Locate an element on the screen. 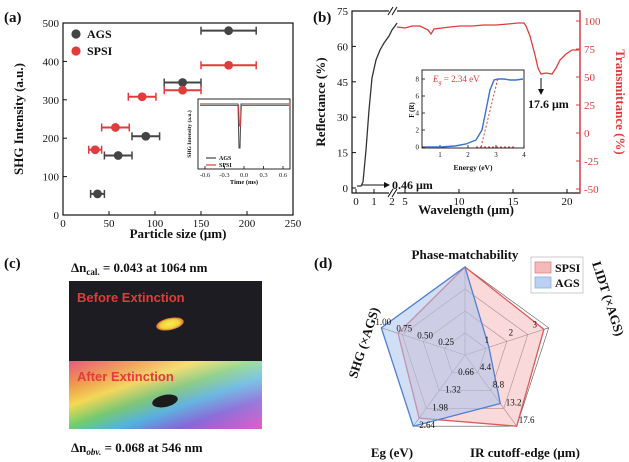 This screenshot has height=462, width=629. svg-text: 0.46 μm is located at coordinates (412, 185).